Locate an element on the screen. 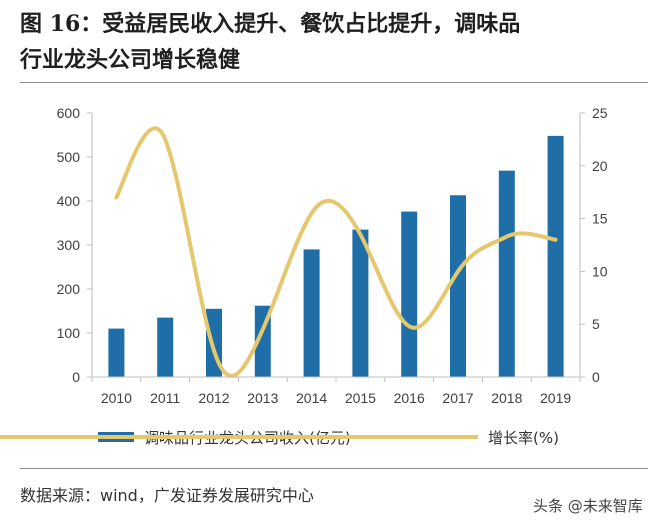 The height and width of the screenshot is (525, 664). y-left-tick-label: 500 is located at coordinates (69, 157).